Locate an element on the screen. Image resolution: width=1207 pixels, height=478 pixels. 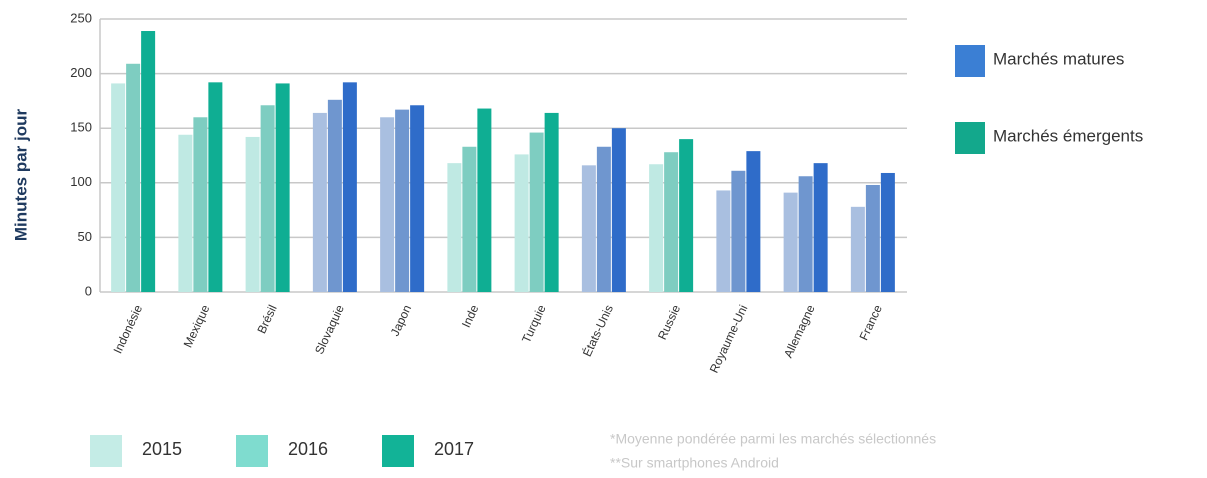
legend-label: Marchés matures is located at coordinates (1058, 58).